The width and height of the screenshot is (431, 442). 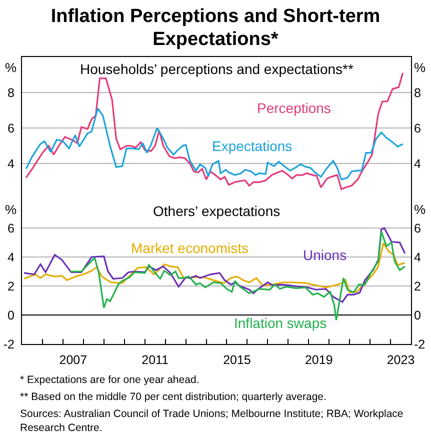 I want to click on chart-title: Others’ expectations, so click(x=216, y=211).